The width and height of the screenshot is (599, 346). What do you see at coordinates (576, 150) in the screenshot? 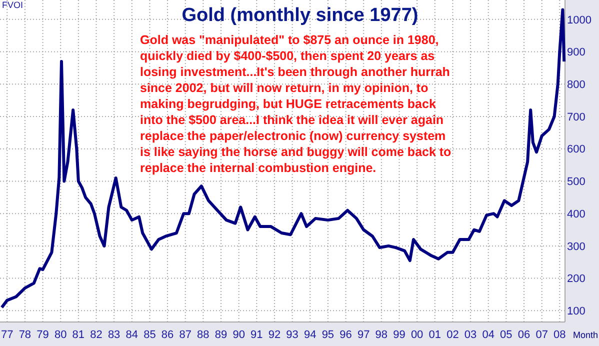
I see `y-tick-label: 600` at bounding box center [576, 150].